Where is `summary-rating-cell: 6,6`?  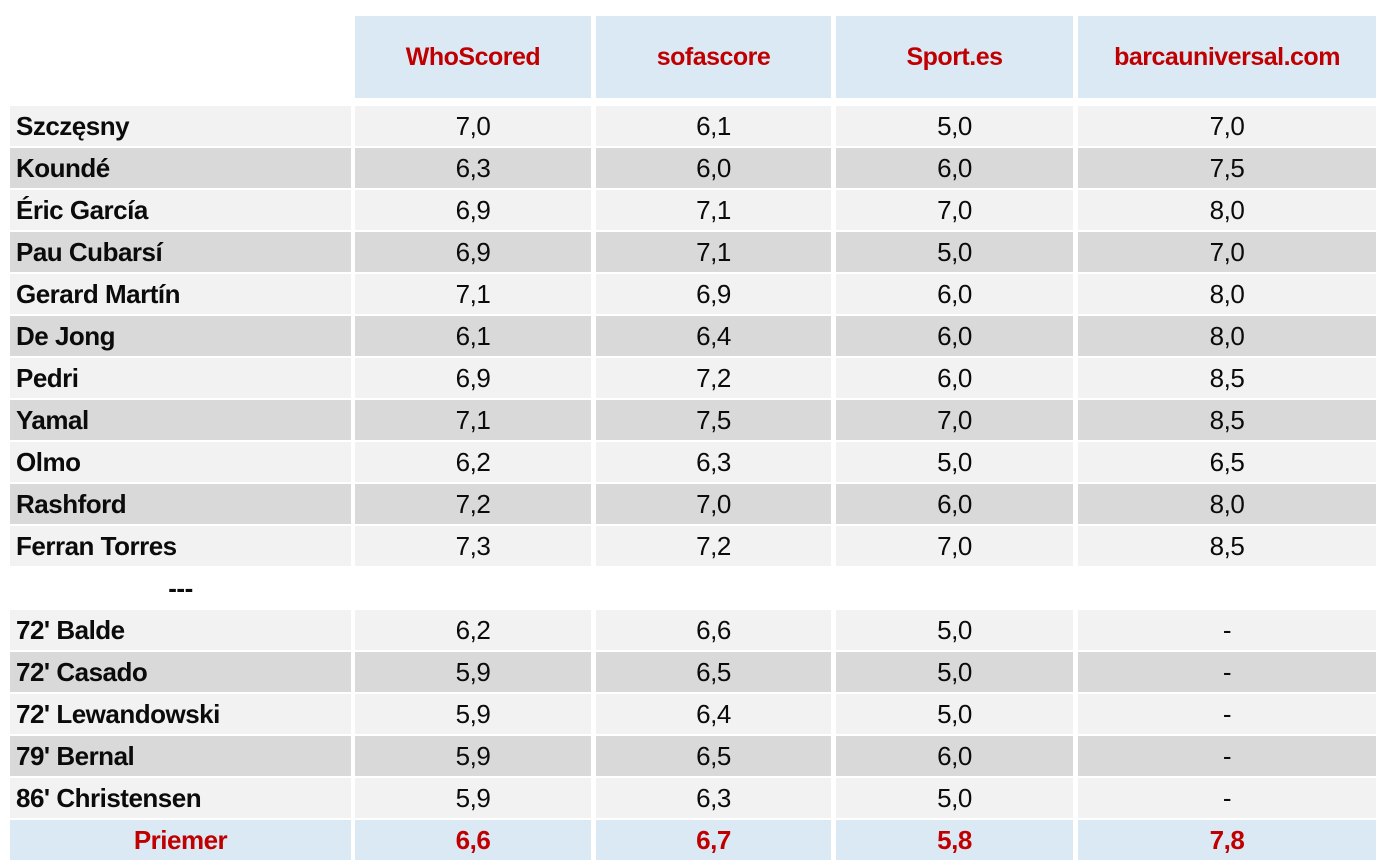
summary-rating-cell: 6,6 is located at coordinates (473, 840).